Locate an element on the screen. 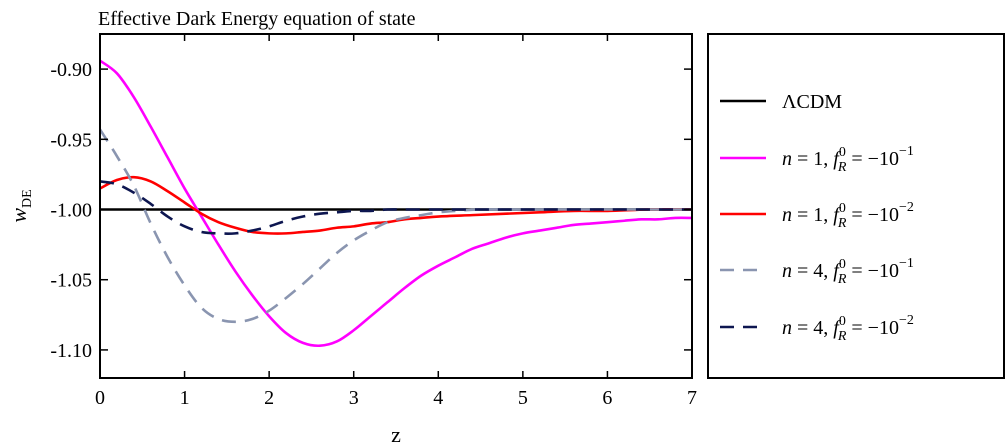 This screenshot has height=448, width=1006. x-tick-label: 5 is located at coordinates (523, 398).